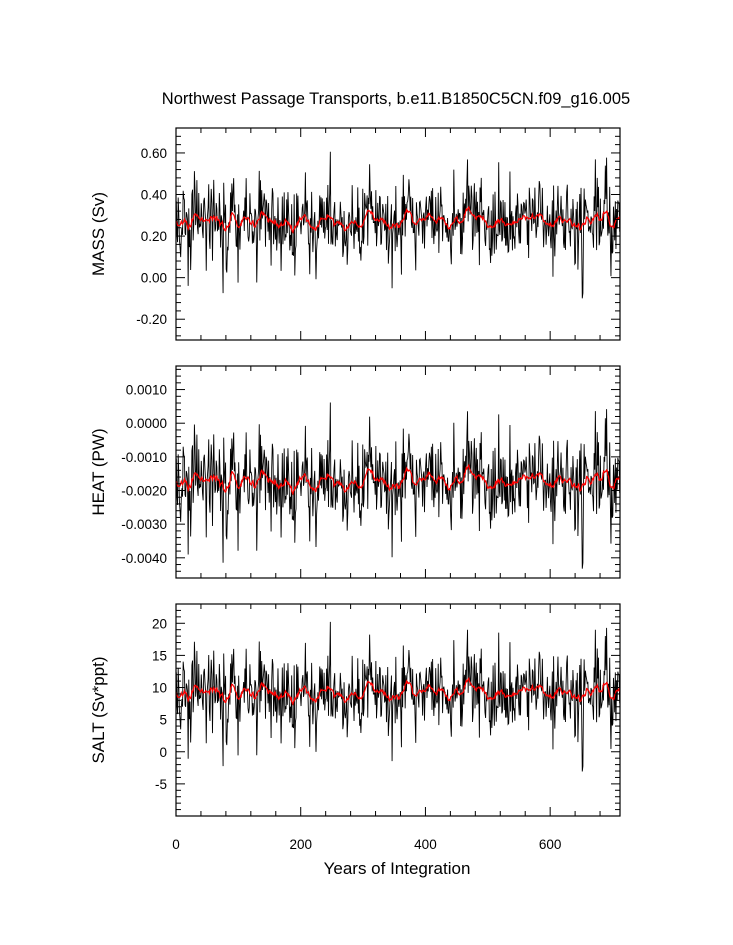 This screenshot has width=733, height=945. I want to click on y-tick-label: -5, so click(161, 784).